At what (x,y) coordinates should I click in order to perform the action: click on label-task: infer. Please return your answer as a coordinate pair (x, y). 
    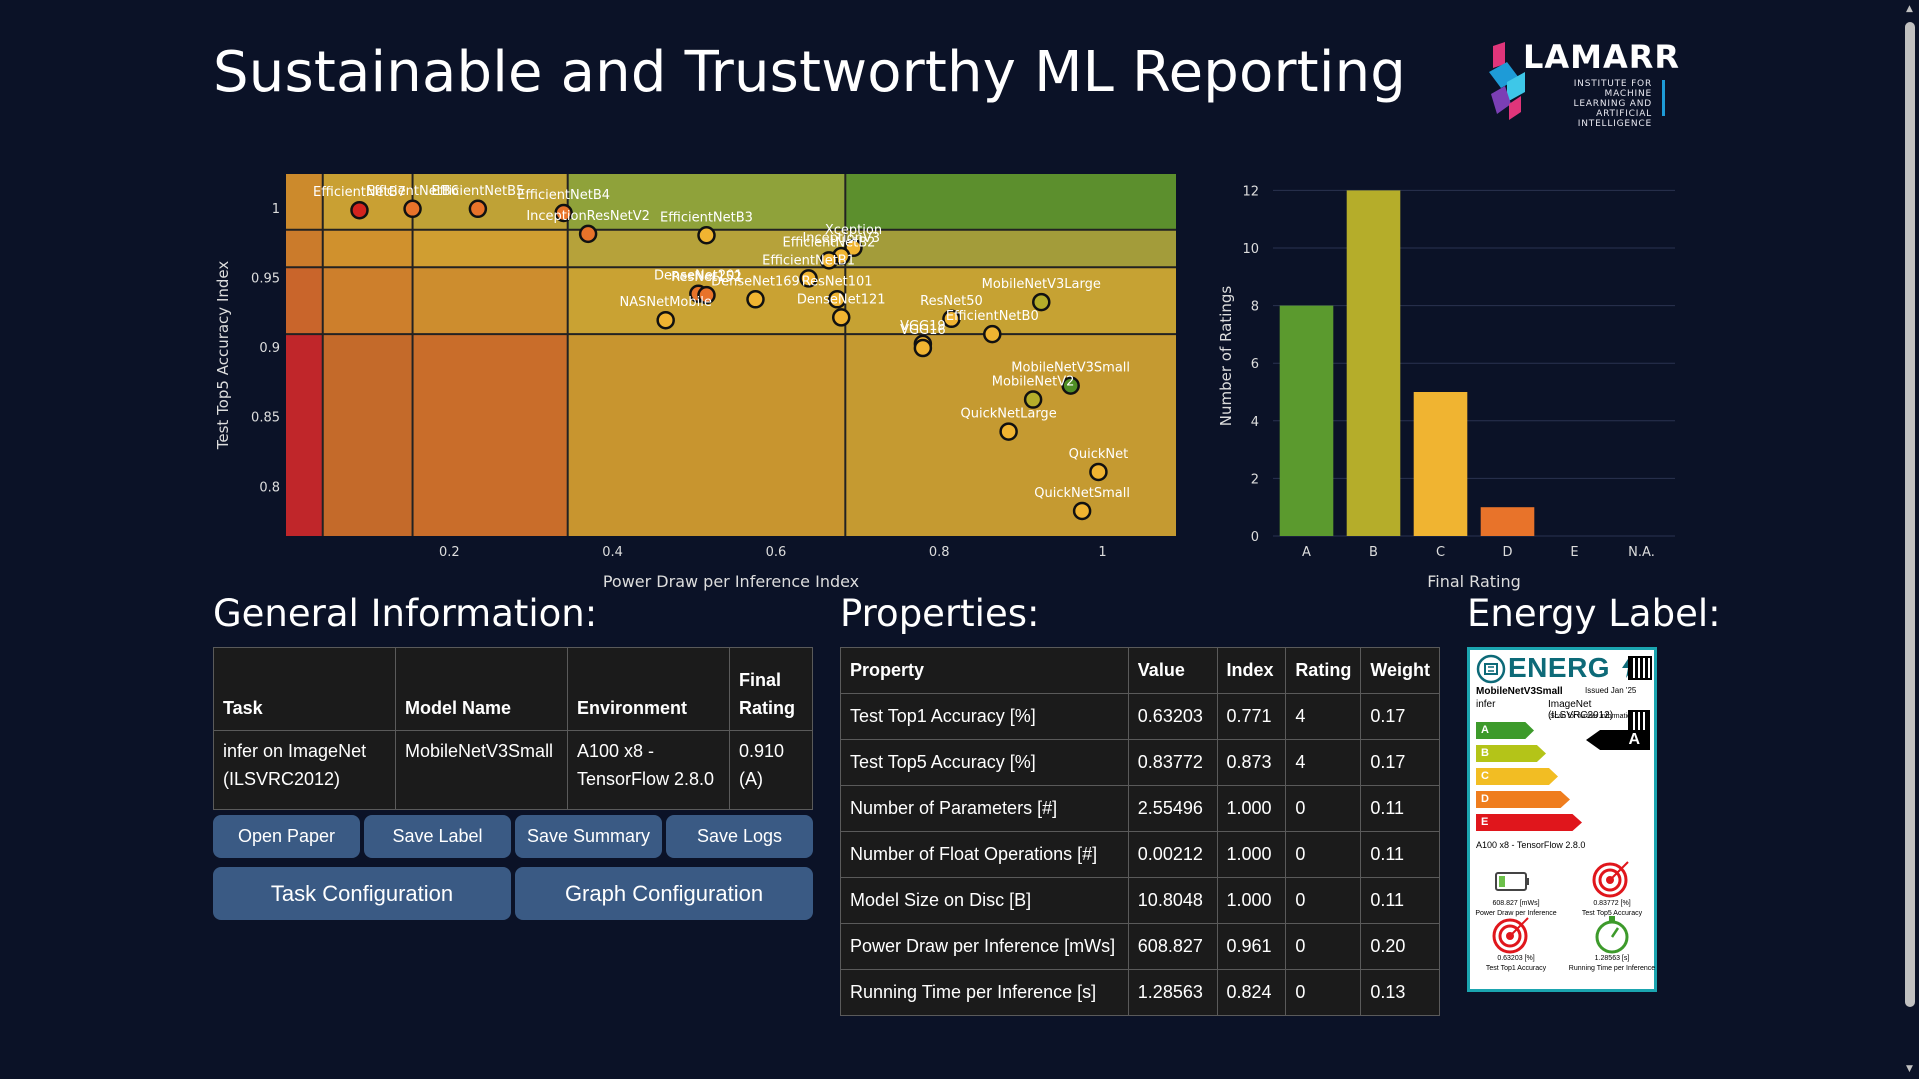
    Looking at the image, I should click on (1486, 704).